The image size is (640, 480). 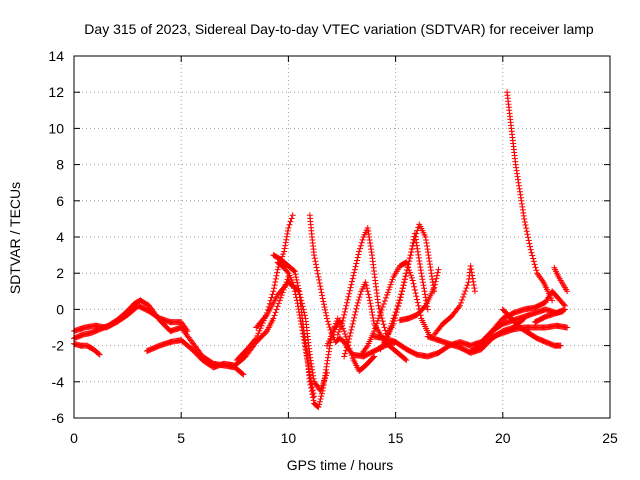 What do you see at coordinates (74, 438) in the screenshot?
I see `x-tick-label: 0` at bounding box center [74, 438].